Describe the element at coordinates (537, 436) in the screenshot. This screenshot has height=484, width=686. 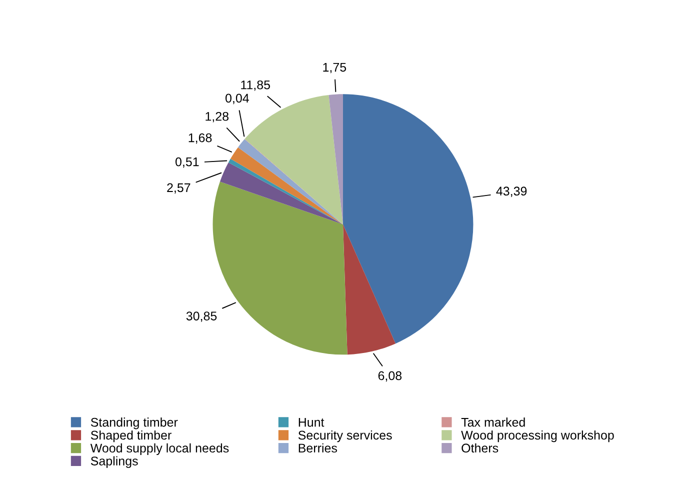
I see `legend-label: Wood processing workshop` at that location.